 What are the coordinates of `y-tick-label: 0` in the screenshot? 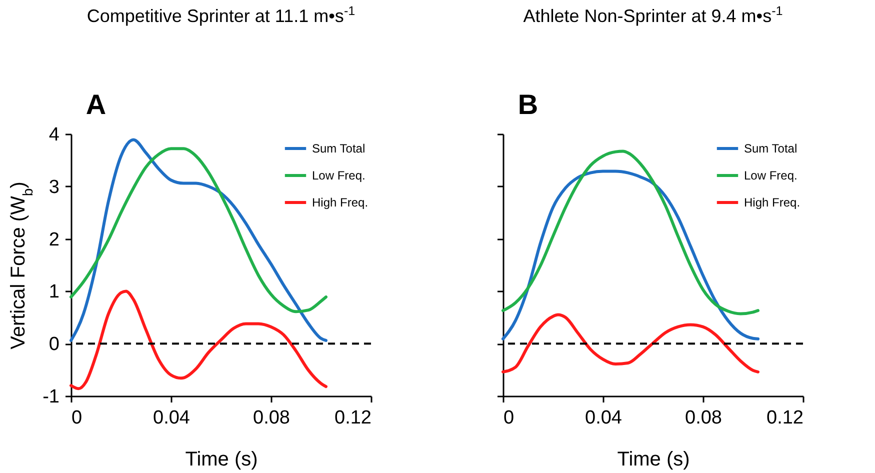 It's located at (54, 345).